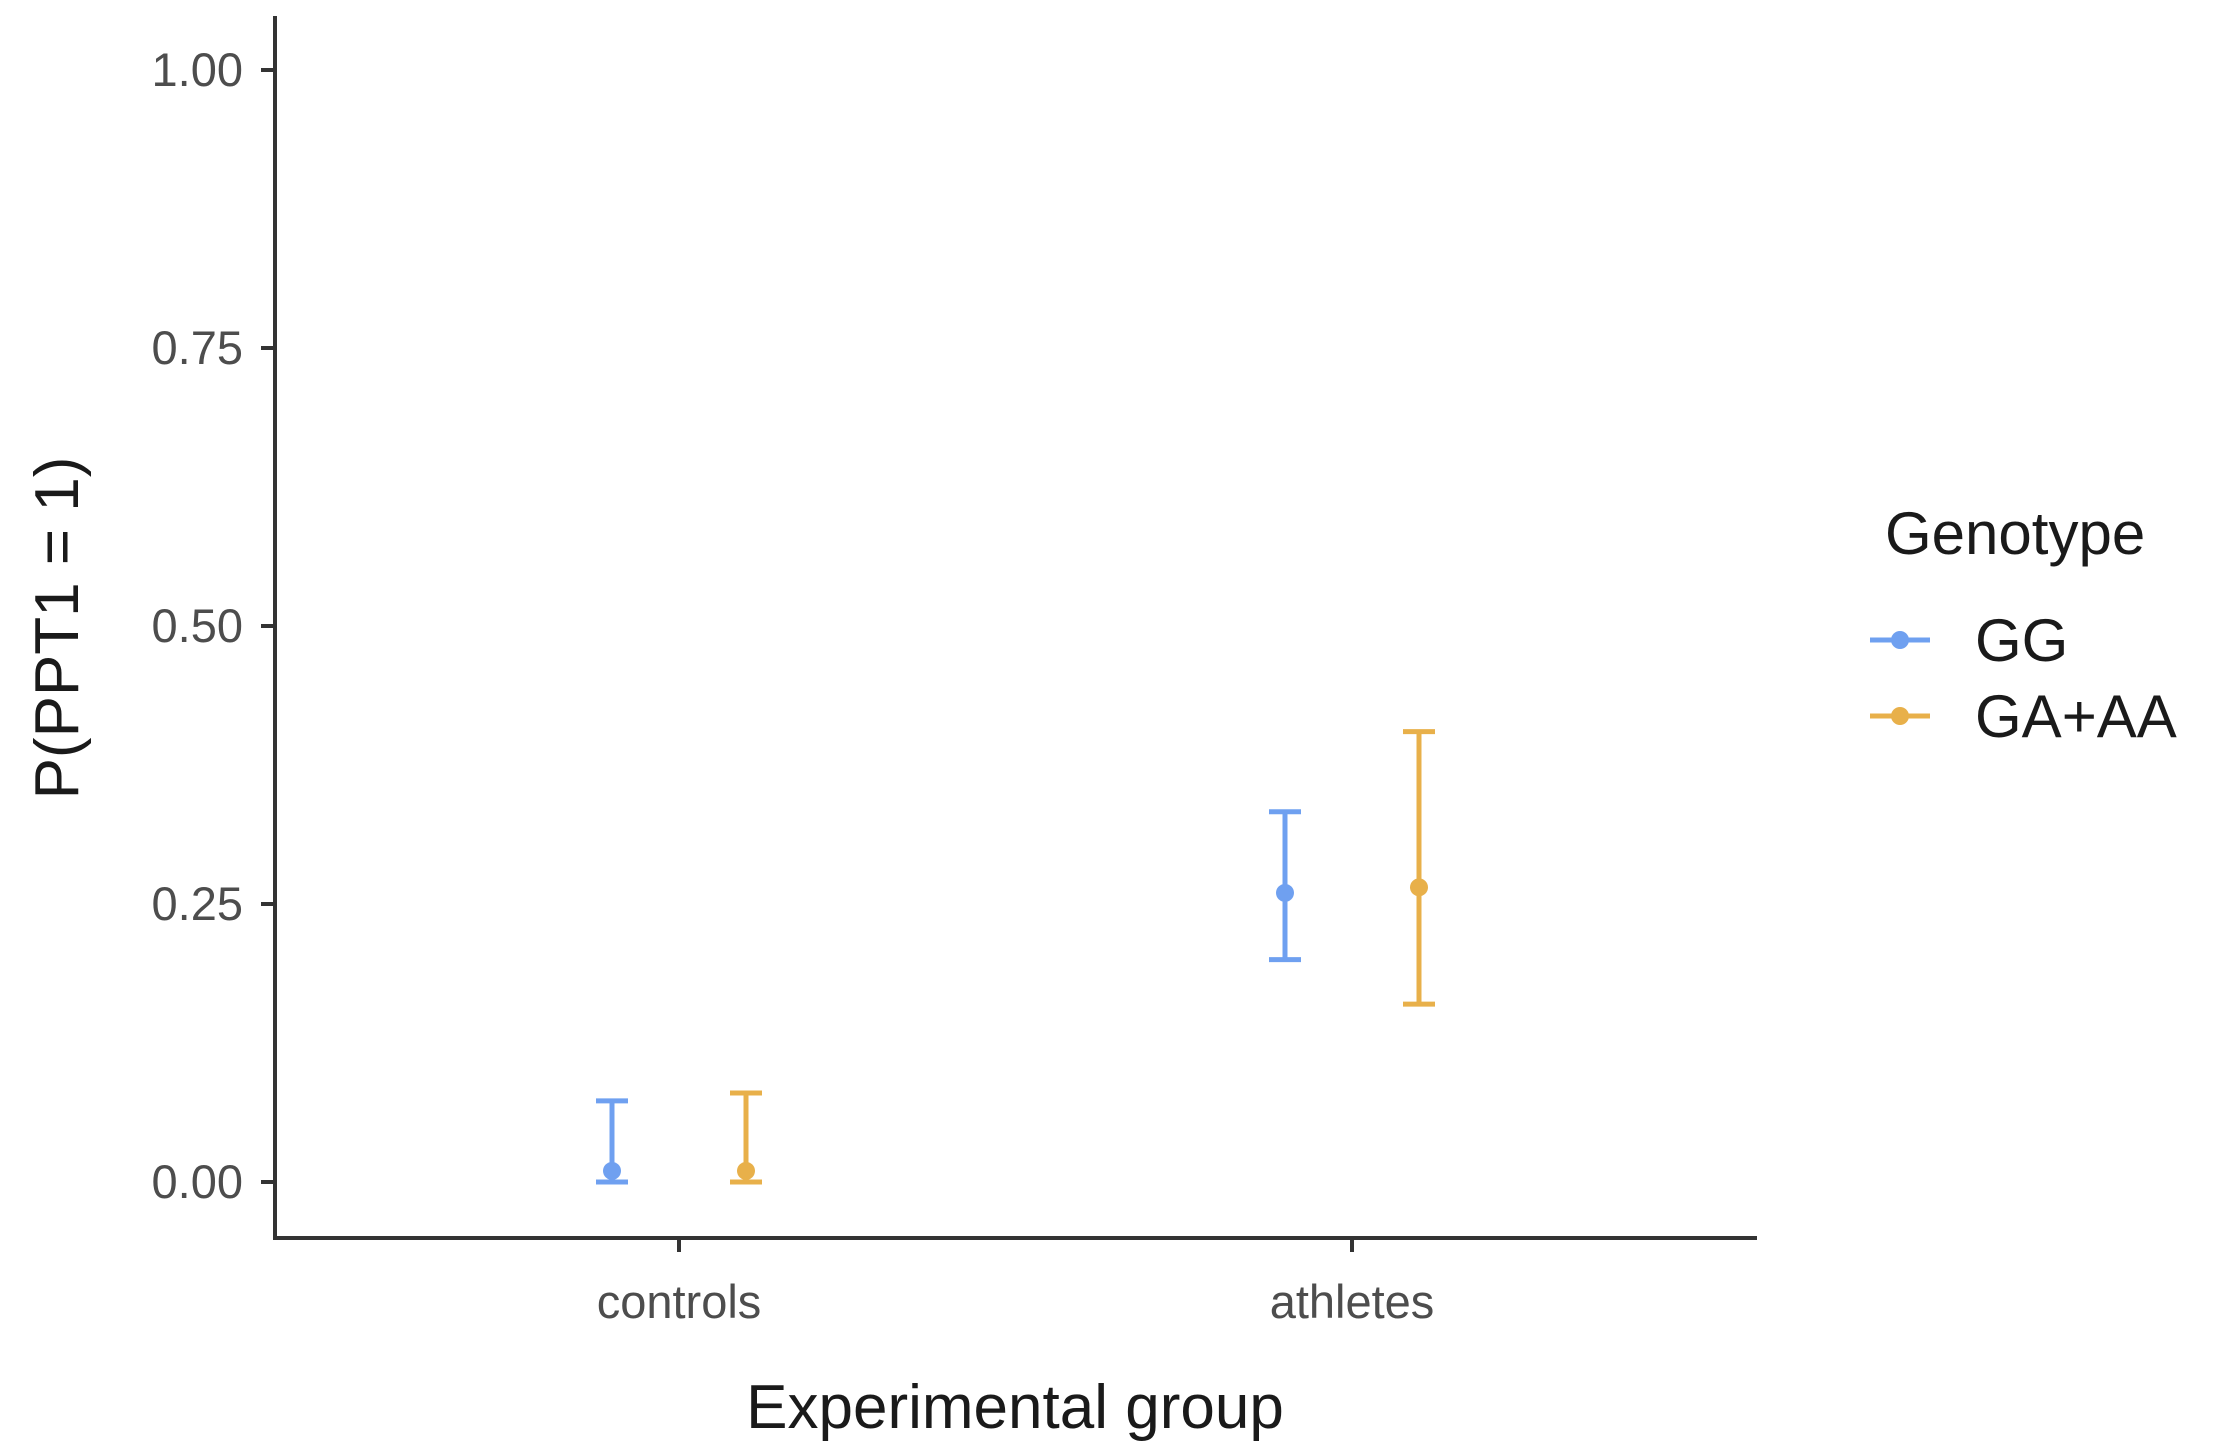  What do you see at coordinates (57, 628) in the screenshot?
I see `y-axis-title: P(PPT1 = 1)` at bounding box center [57, 628].